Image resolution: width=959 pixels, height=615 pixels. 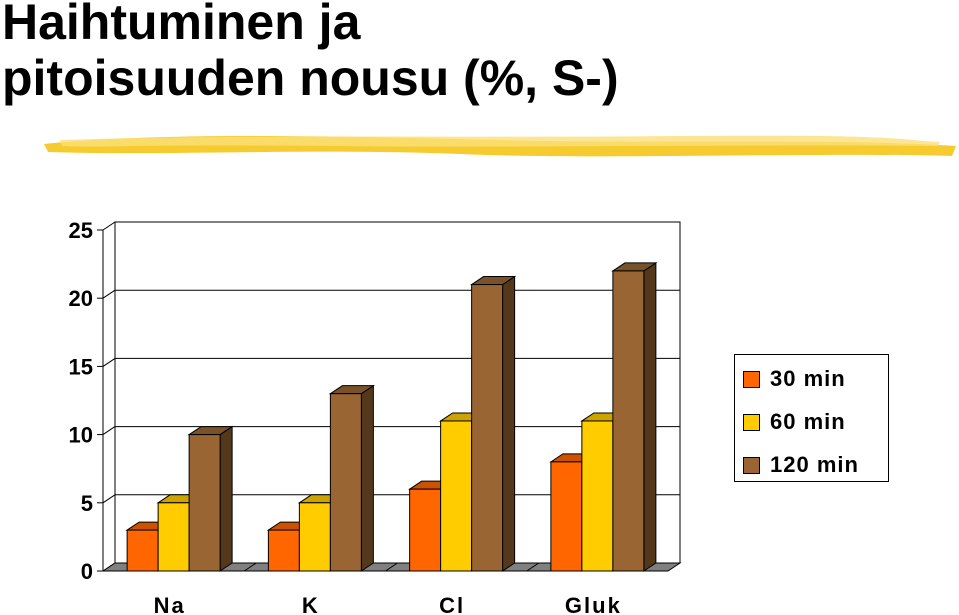 What do you see at coordinates (81, 298) in the screenshot?
I see `y-tick-label: 20` at bounding box center [81, 298].